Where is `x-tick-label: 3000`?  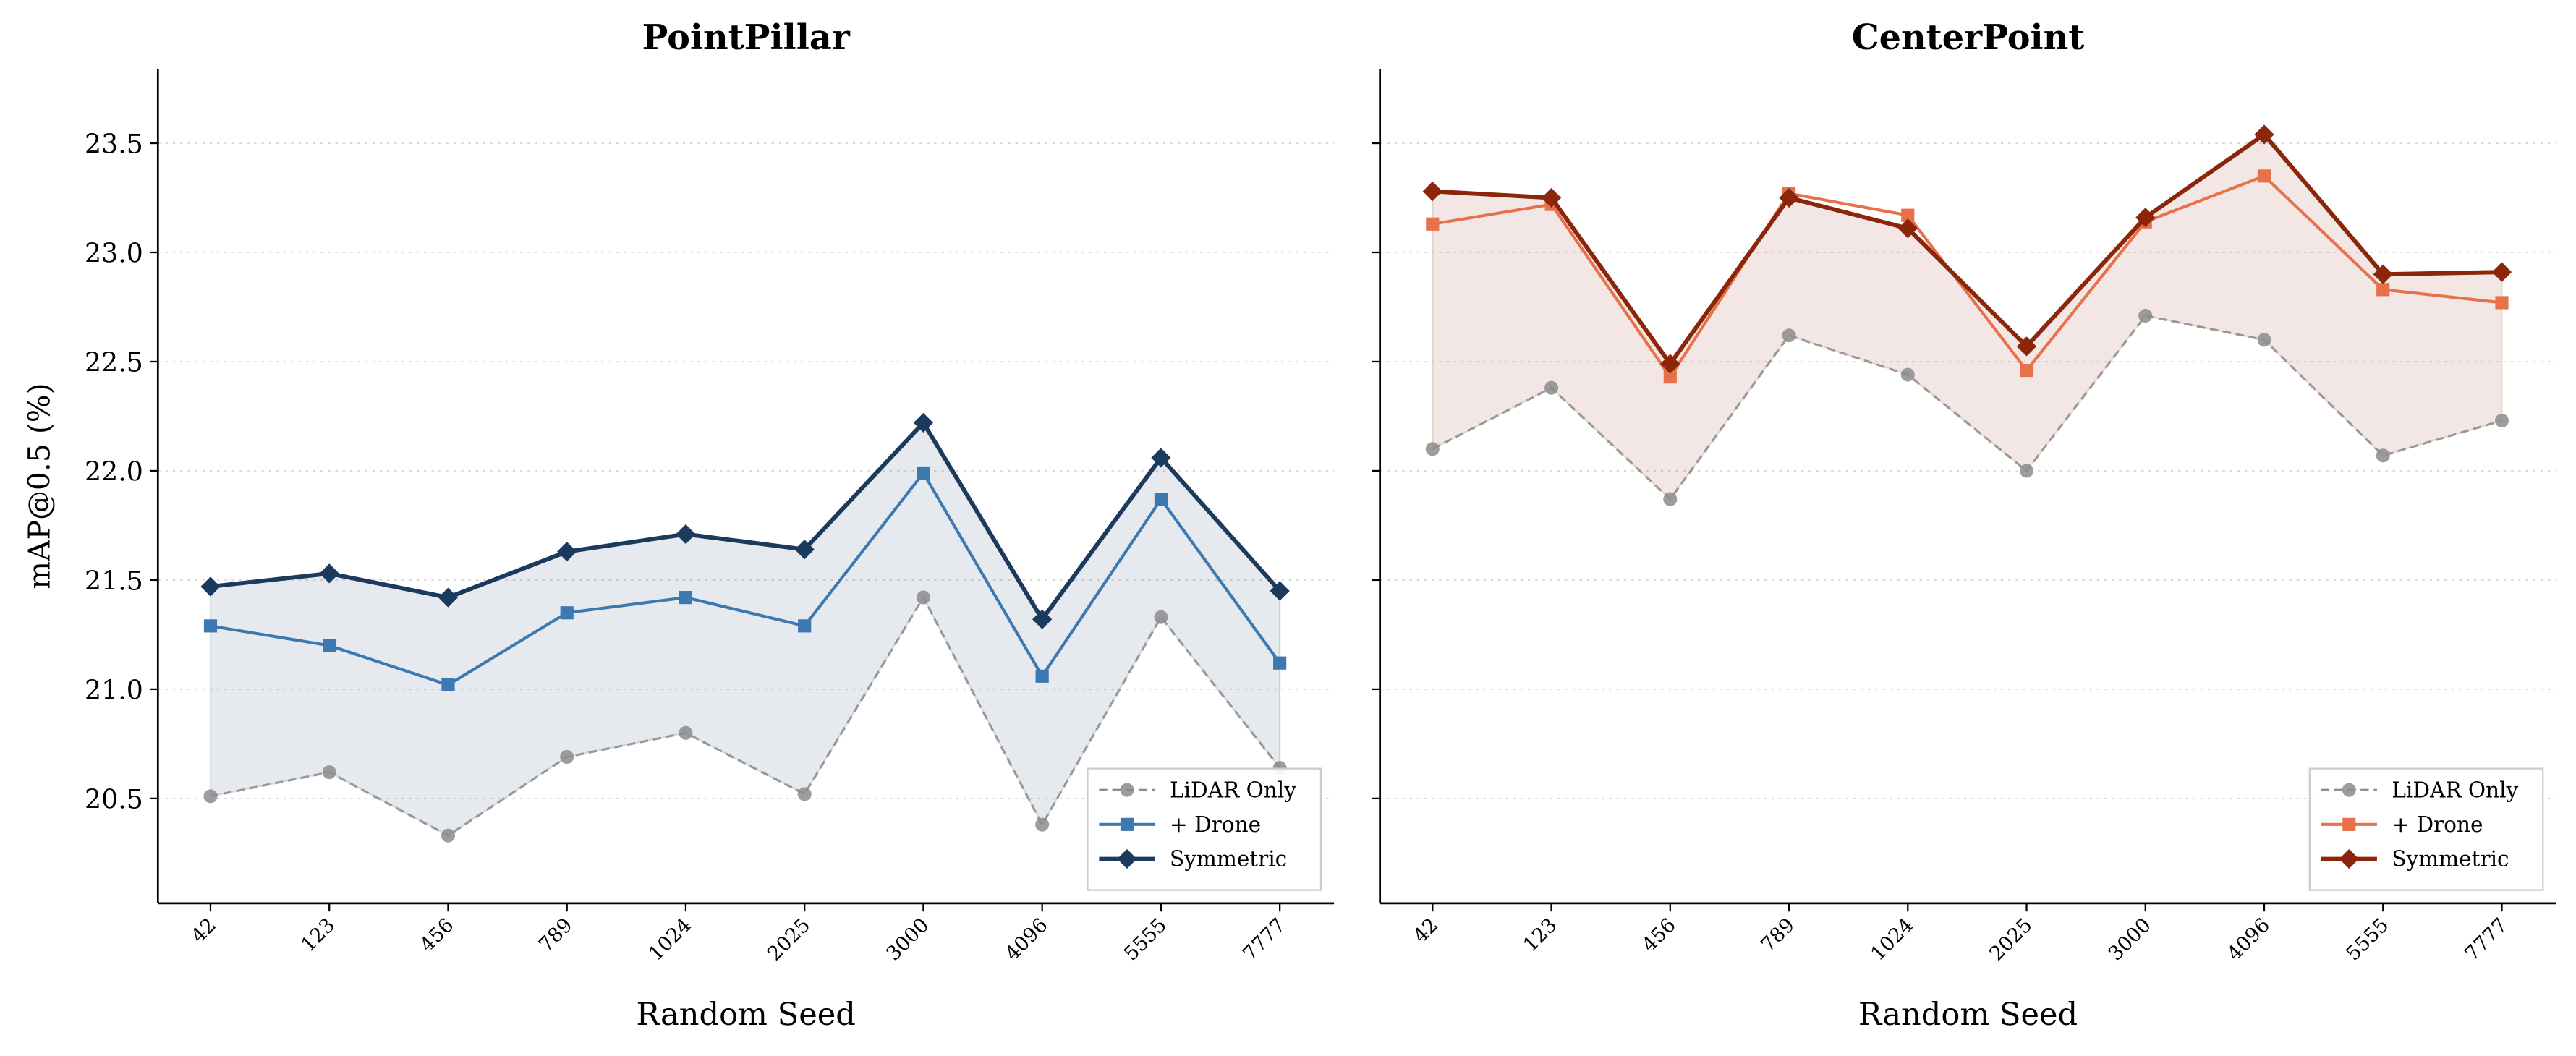
x-tick-label: 3000 is located at coordinates (908, 940).